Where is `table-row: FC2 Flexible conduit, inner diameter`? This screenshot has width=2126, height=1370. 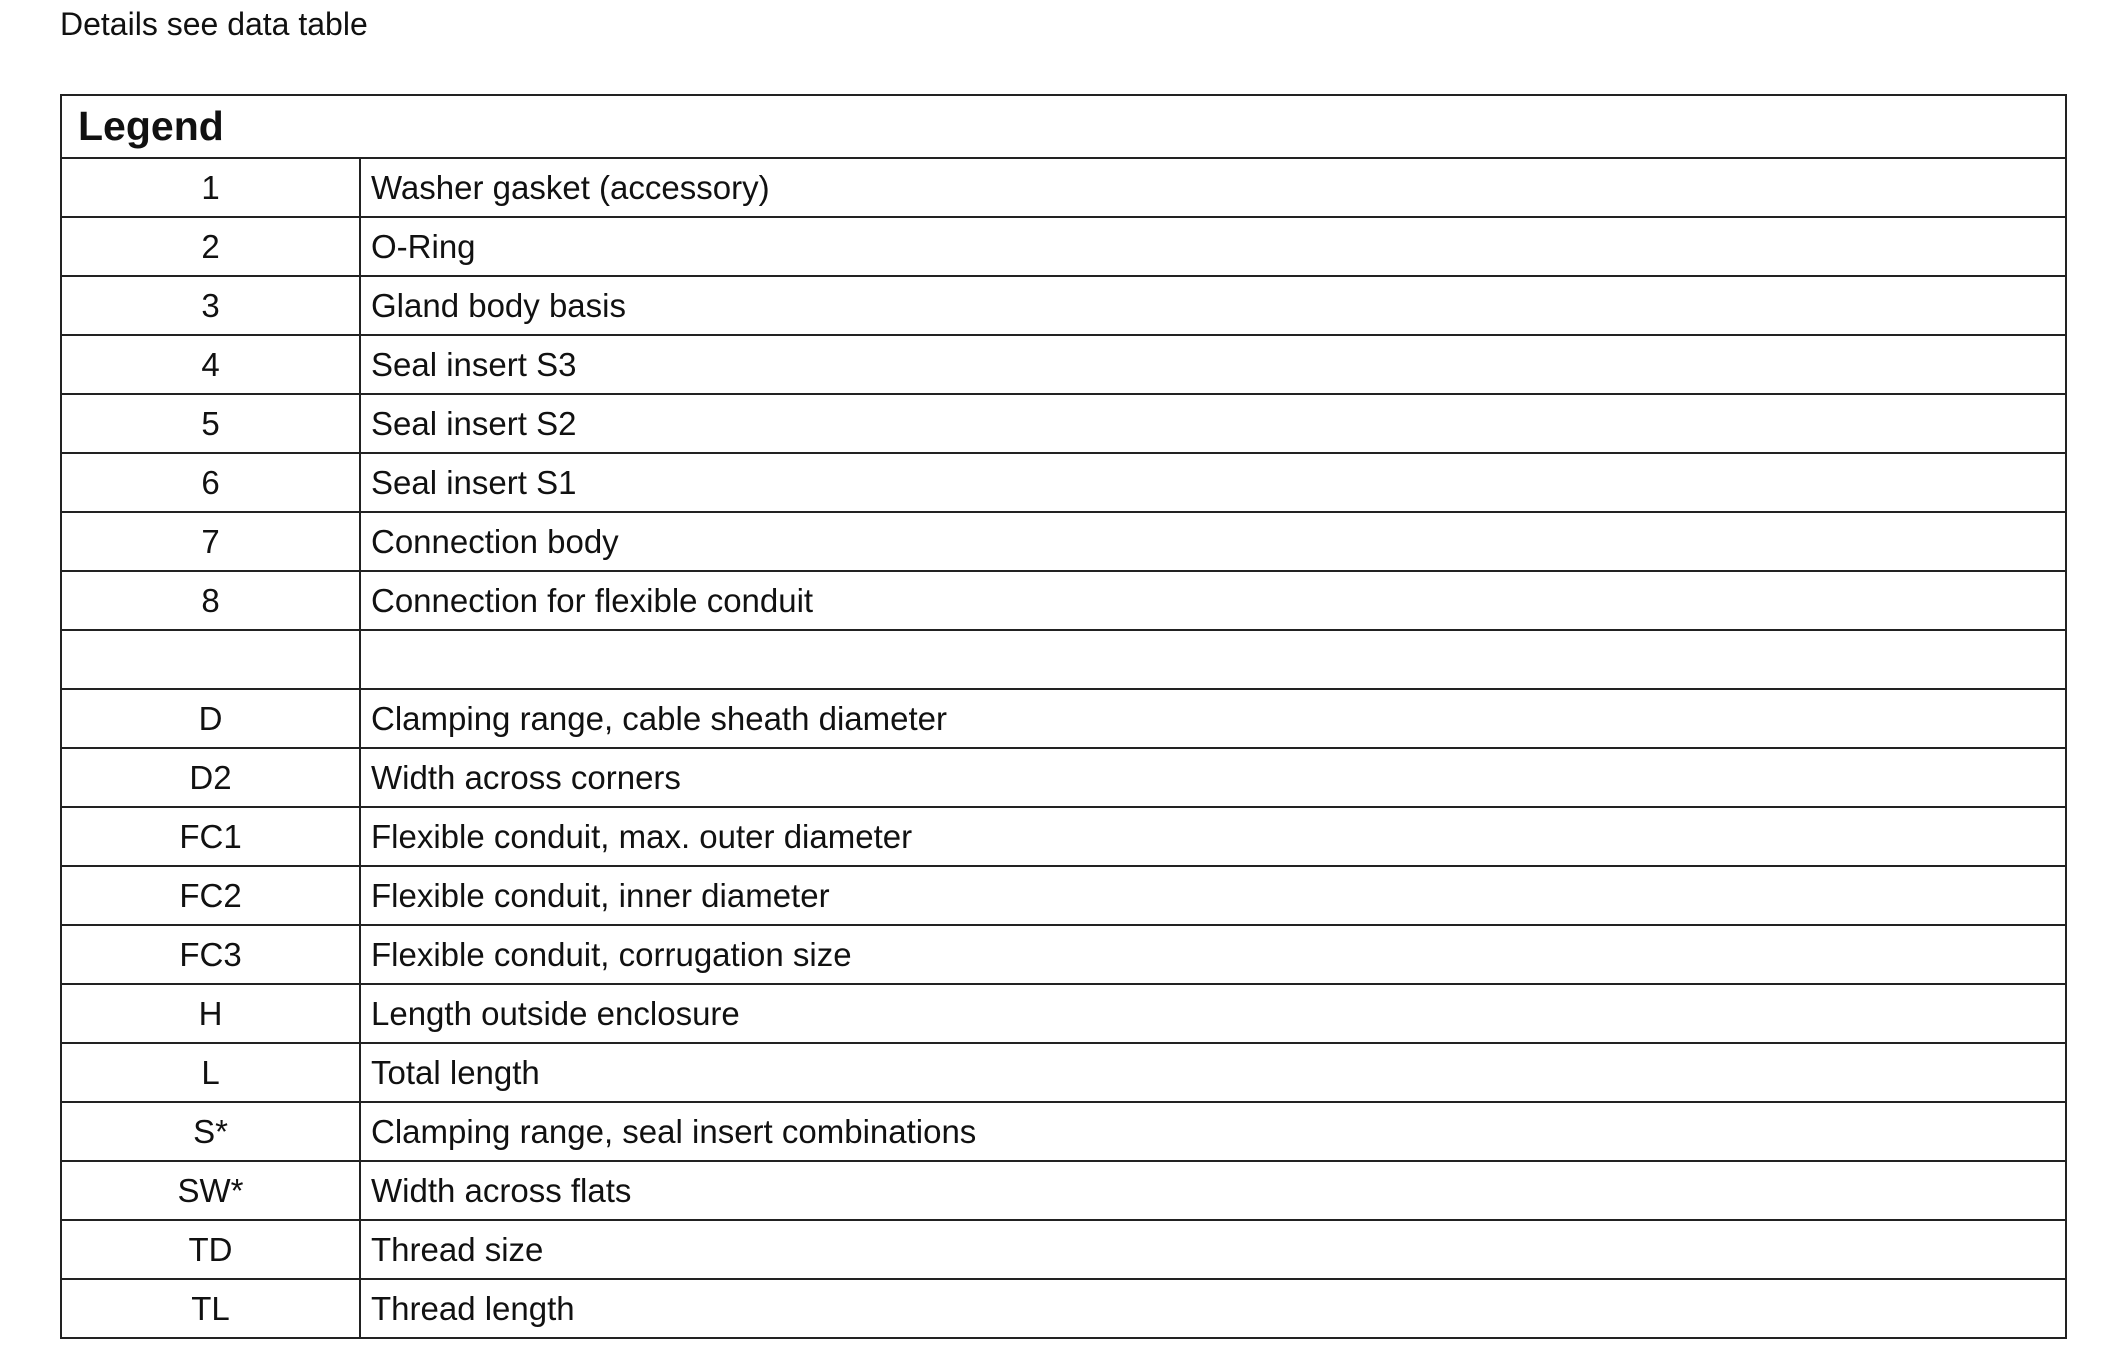 table-row: FC2 Flexible conduit, inner diameter is located at coordinates (1063, 895).